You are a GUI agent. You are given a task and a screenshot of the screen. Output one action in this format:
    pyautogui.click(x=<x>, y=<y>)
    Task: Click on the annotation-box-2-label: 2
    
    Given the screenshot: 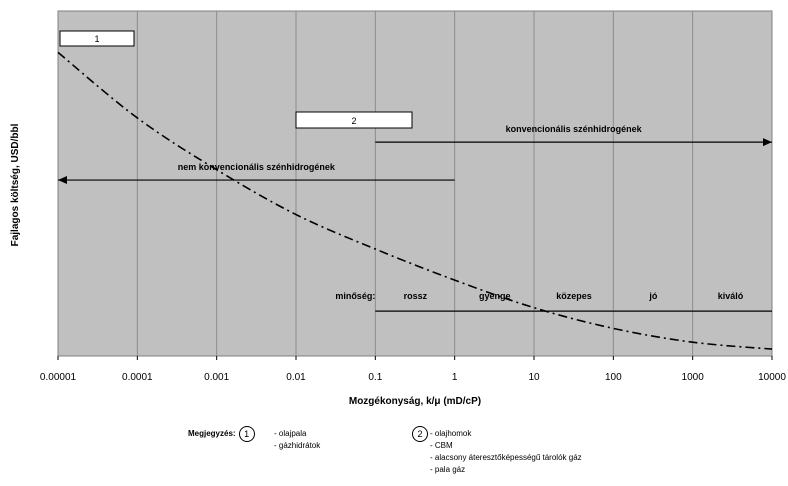 What is the action you would take?
    pyautogui.click(x=353, y=121)
    